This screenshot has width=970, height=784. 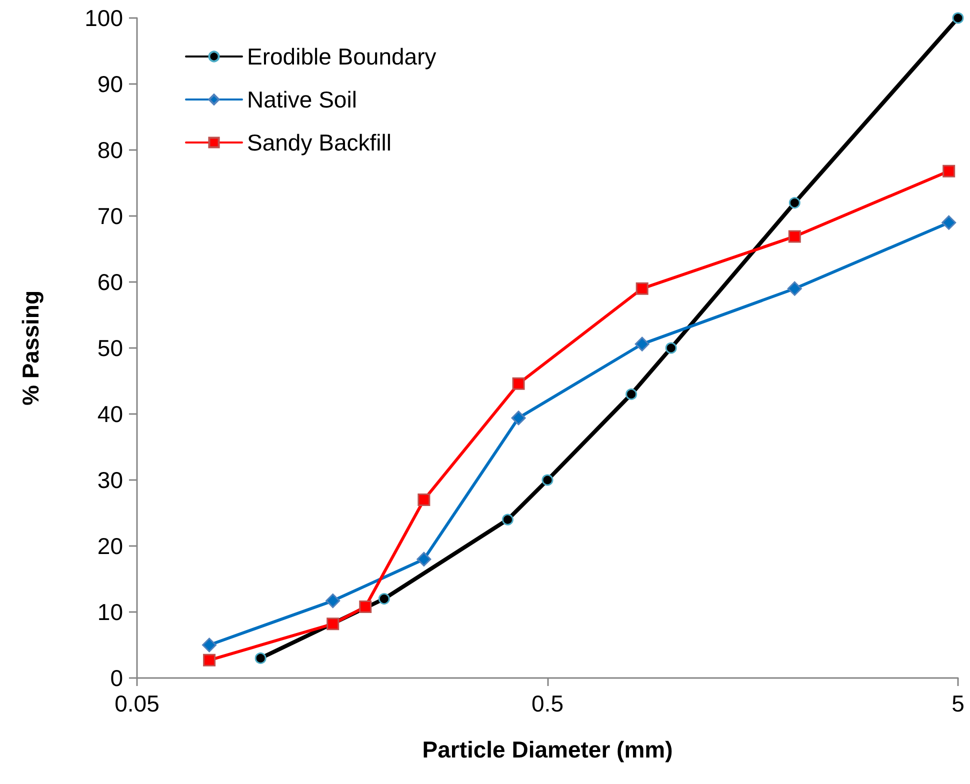 What do you see at coordinates (116, 678) in the screenshot?
I see `y-tick-label: 0` at bounding box center [116, 678].